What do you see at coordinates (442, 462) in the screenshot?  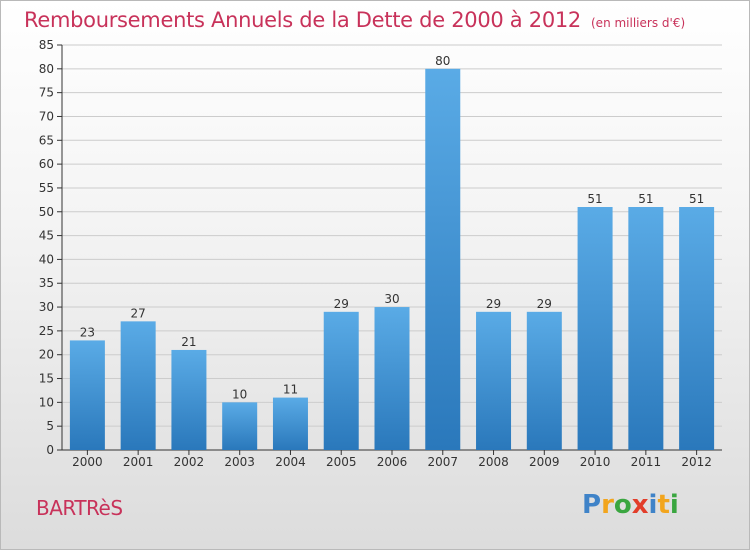 I see `x-tick-label-2007: 2007` at bounding box center [442, 462].